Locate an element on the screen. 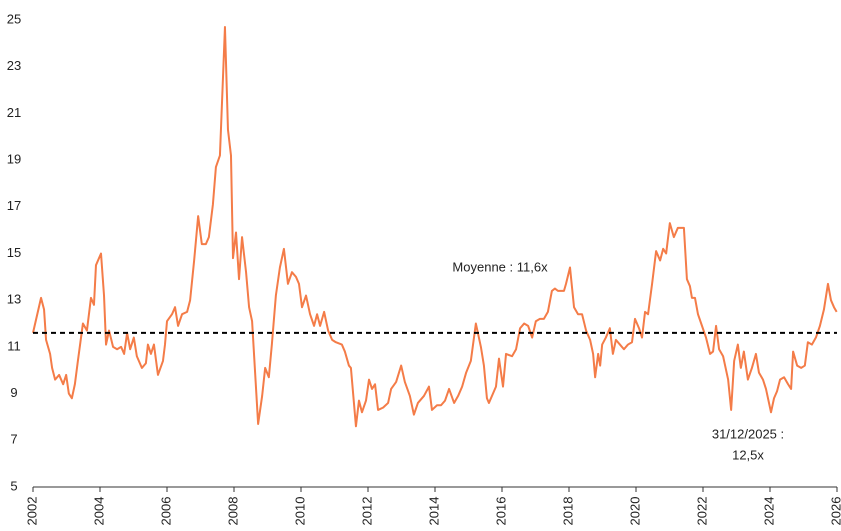 The width and height of the screenshot is (841, 531). y-tick-label: 19 is located at coordinates (14, 159).